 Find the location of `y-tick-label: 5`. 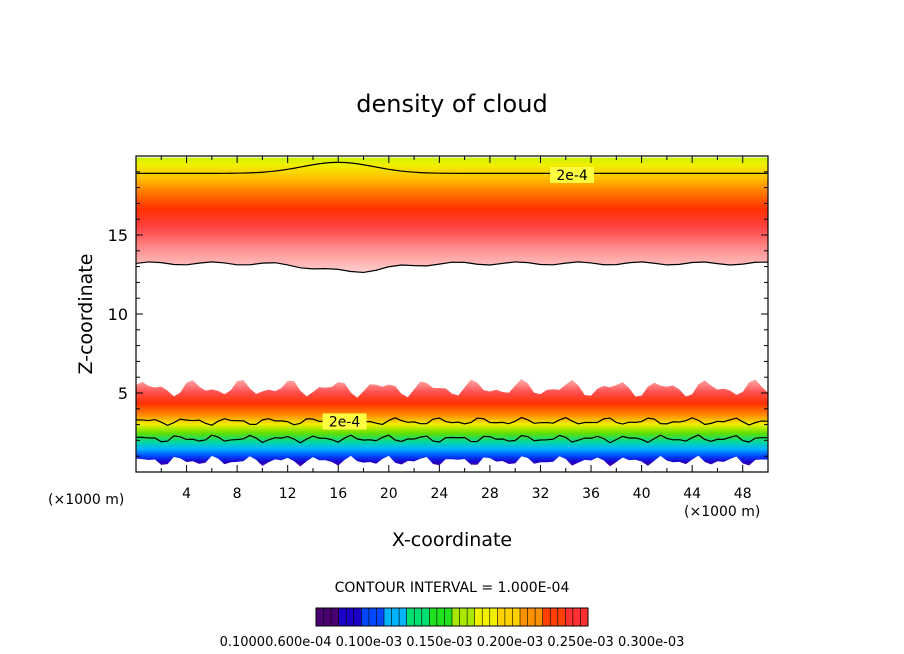

y-tick-label: 5 is located at coordinates (123, 393).